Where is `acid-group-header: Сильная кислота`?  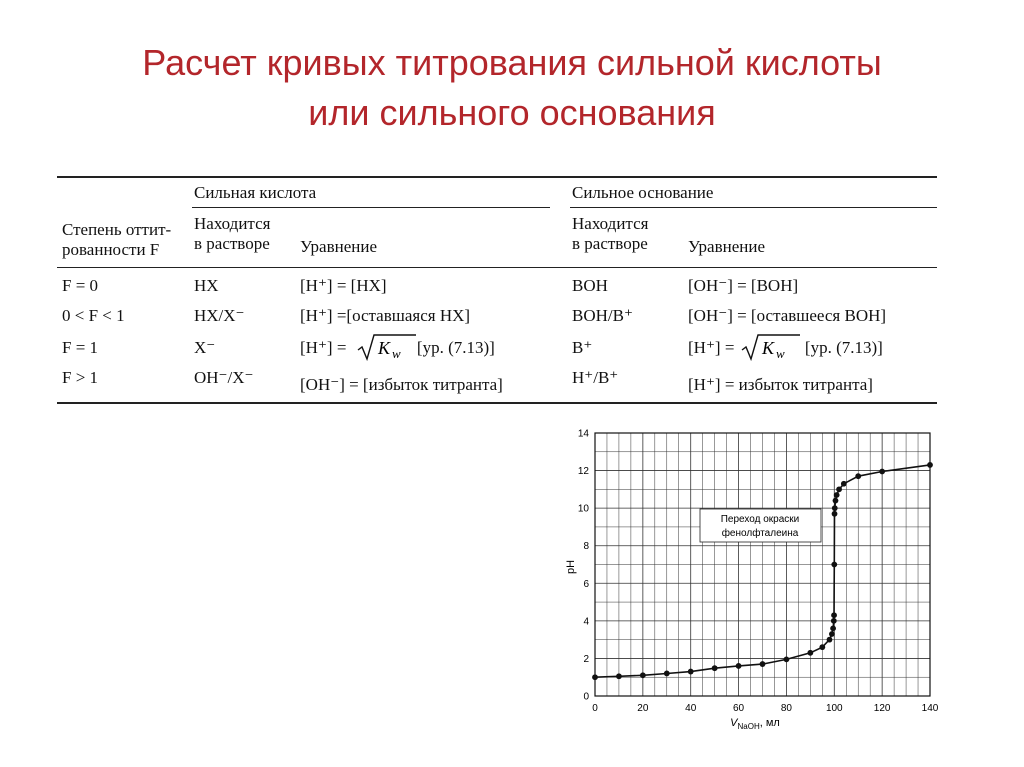
acid-group-header: Сильная кислота is located at coordinates (255, 193).